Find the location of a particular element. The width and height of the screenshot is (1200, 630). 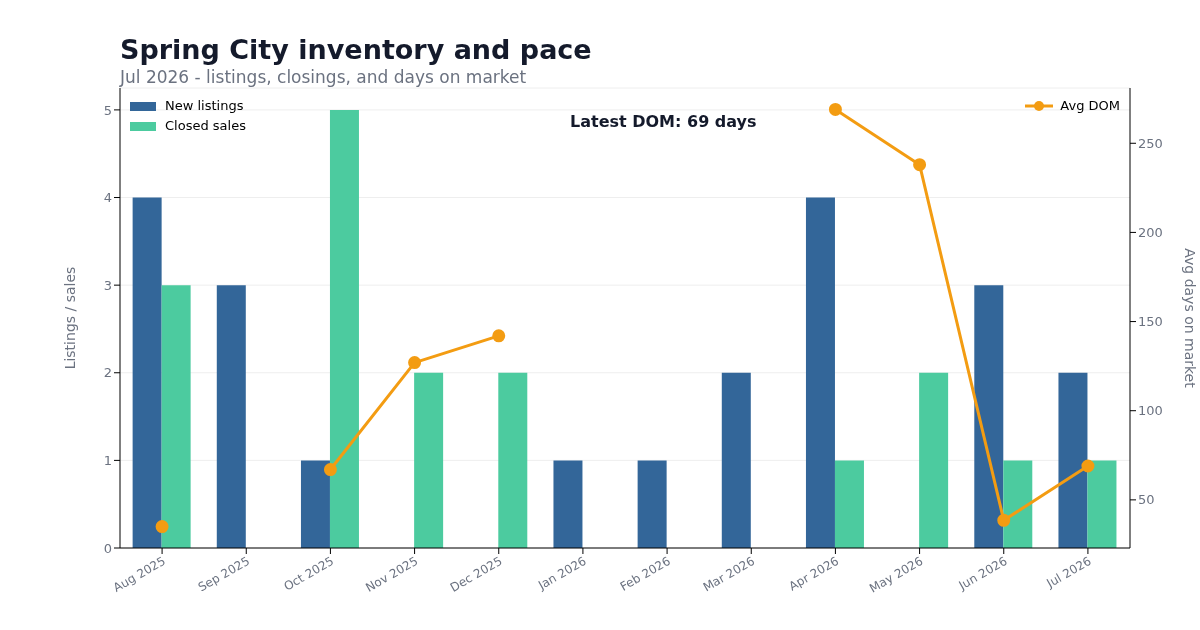

legend-label: Avg DOM is located at coordinates (1090, 106).